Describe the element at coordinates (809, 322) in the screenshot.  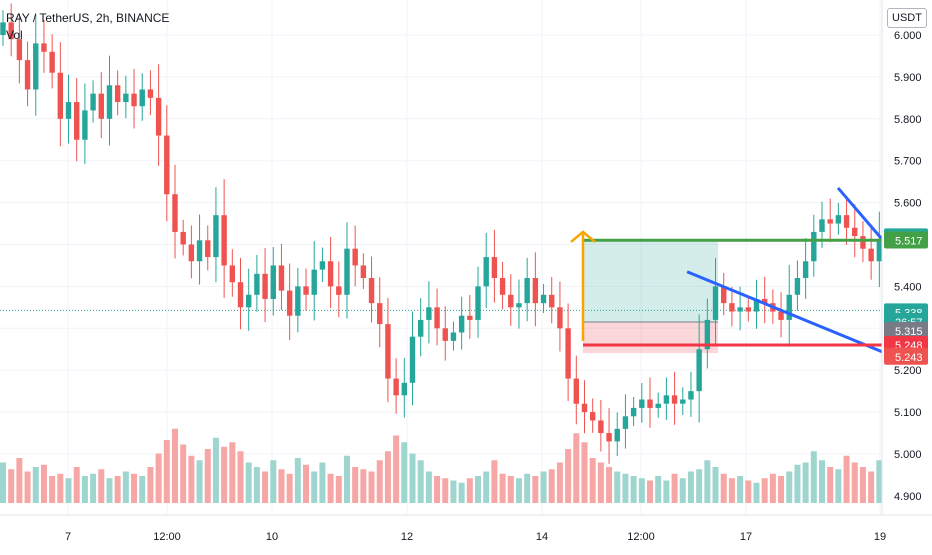
I see `wedge-lower-line` at that location.